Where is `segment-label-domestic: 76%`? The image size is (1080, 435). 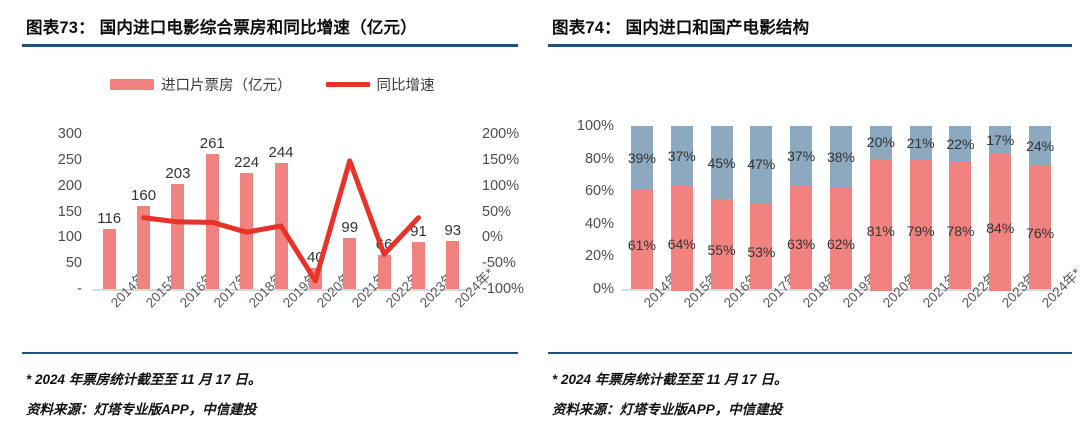 segment-label-domestic: 76% is located at coordinates (1040, 233).